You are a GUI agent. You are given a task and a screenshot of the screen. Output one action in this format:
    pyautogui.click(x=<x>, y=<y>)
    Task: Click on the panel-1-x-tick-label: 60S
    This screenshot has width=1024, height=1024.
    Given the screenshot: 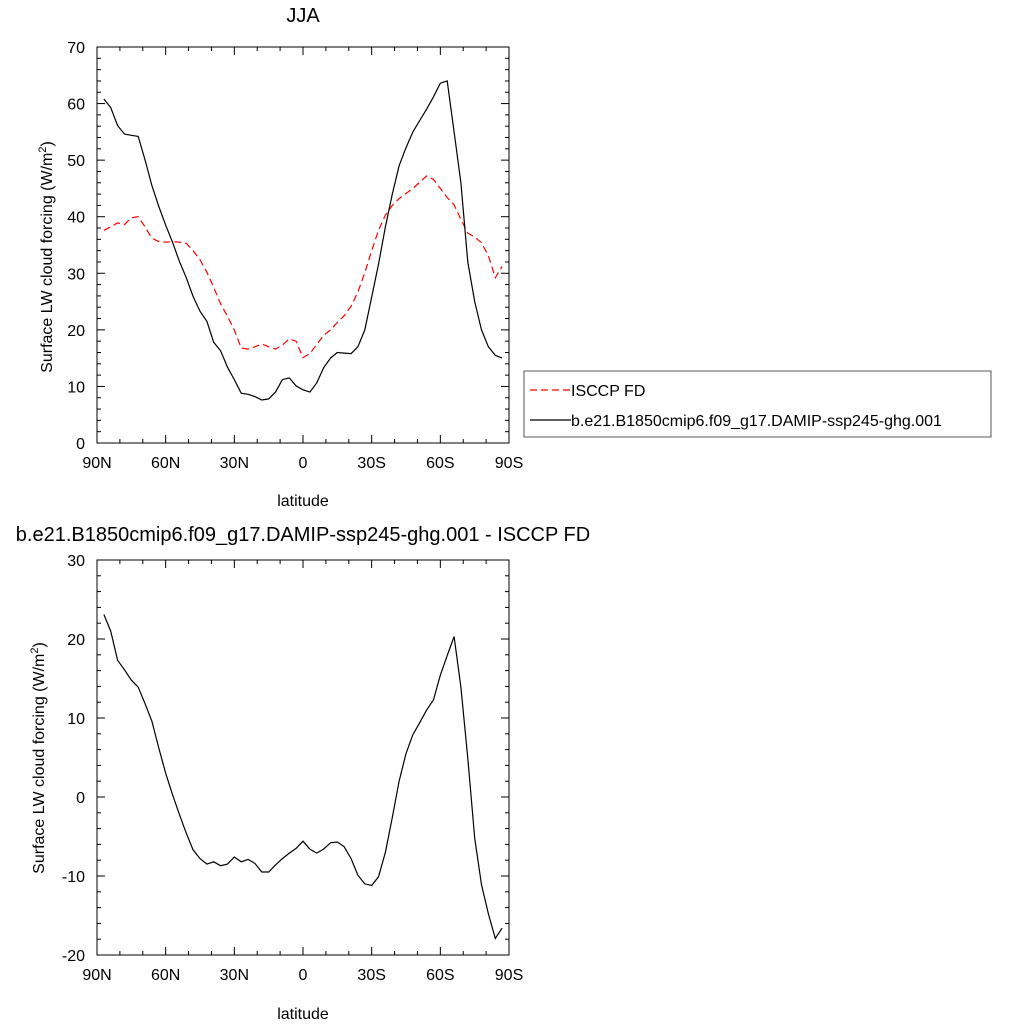 What is the action you would take?
    pyautogui.click(x=440, y=463)
    